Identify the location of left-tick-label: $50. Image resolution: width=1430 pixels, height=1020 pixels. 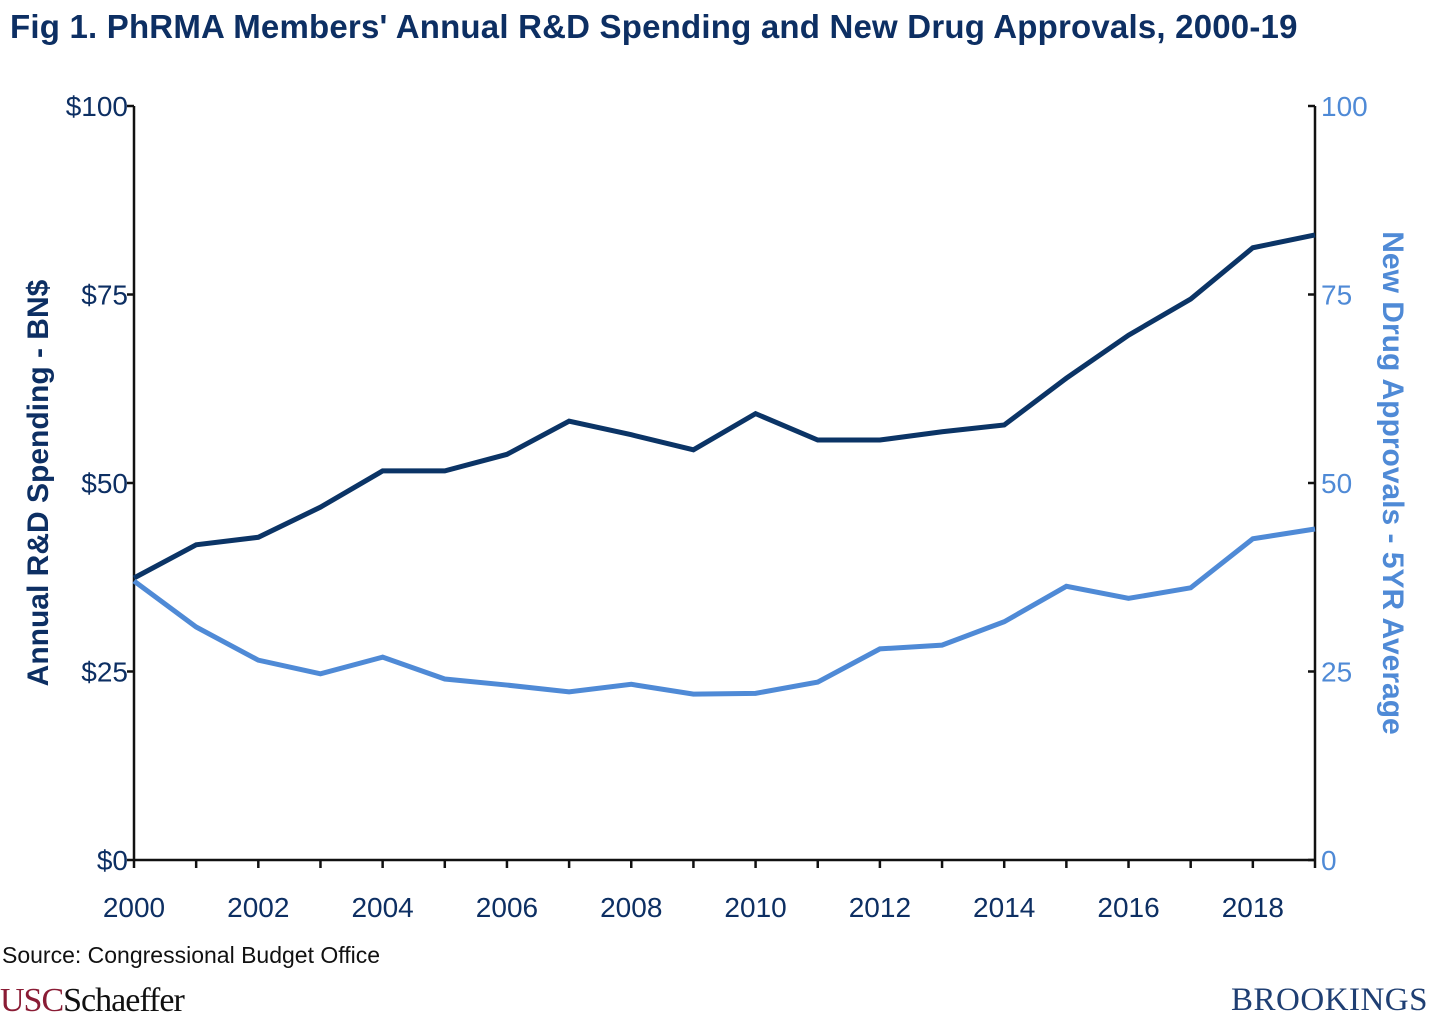
(104, 483).